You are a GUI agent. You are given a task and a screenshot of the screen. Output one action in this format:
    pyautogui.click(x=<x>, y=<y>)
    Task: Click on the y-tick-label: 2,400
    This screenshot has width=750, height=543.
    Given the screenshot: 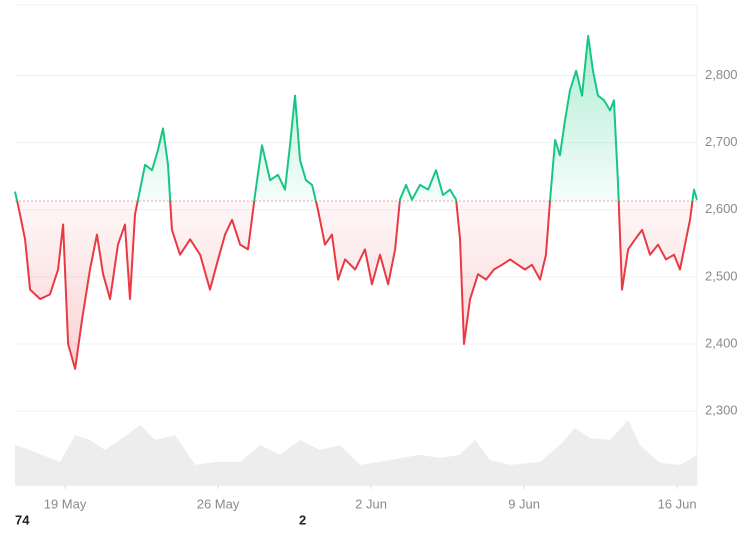 What is the action you would take?
    pyautogui.click(x=721, y=342)
    